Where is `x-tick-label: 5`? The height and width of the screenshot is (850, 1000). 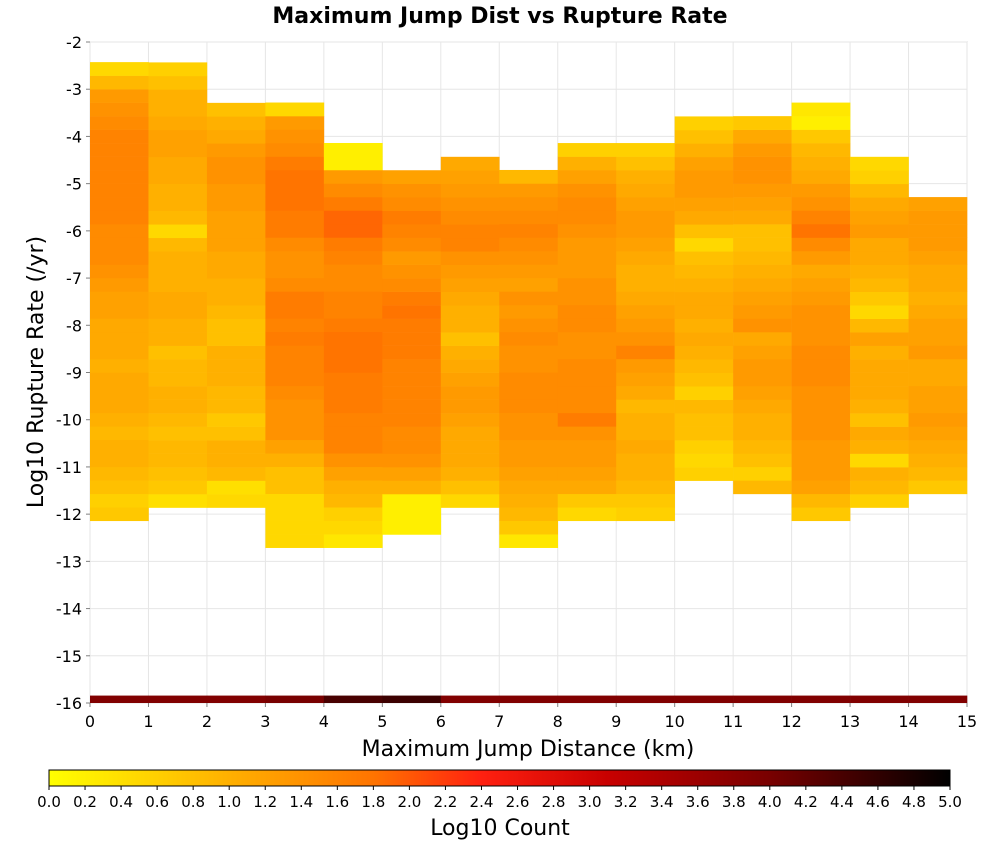
x-tick-label: 5 is located at coordinates (382, 721).